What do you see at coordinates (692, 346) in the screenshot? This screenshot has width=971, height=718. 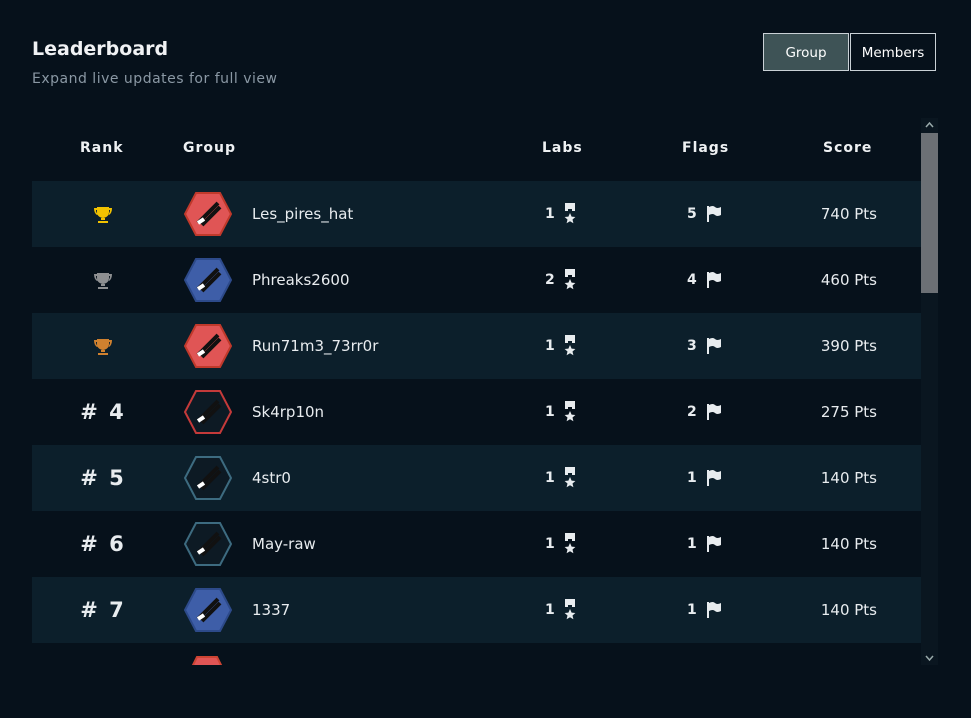 I see `flags-count: 3` at bounding box center [692, 346].